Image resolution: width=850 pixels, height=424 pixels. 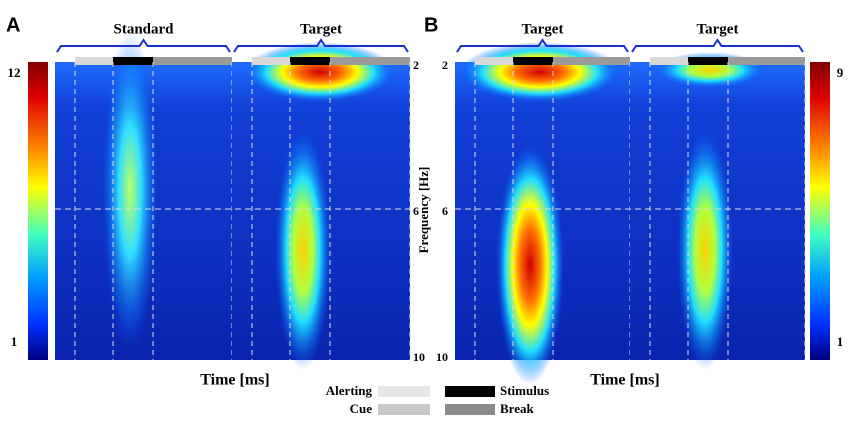 What do you see at coordinates (349, 390) in the screenshot?
I see `legend-label: Alerting` at bounding box center [349, 390].